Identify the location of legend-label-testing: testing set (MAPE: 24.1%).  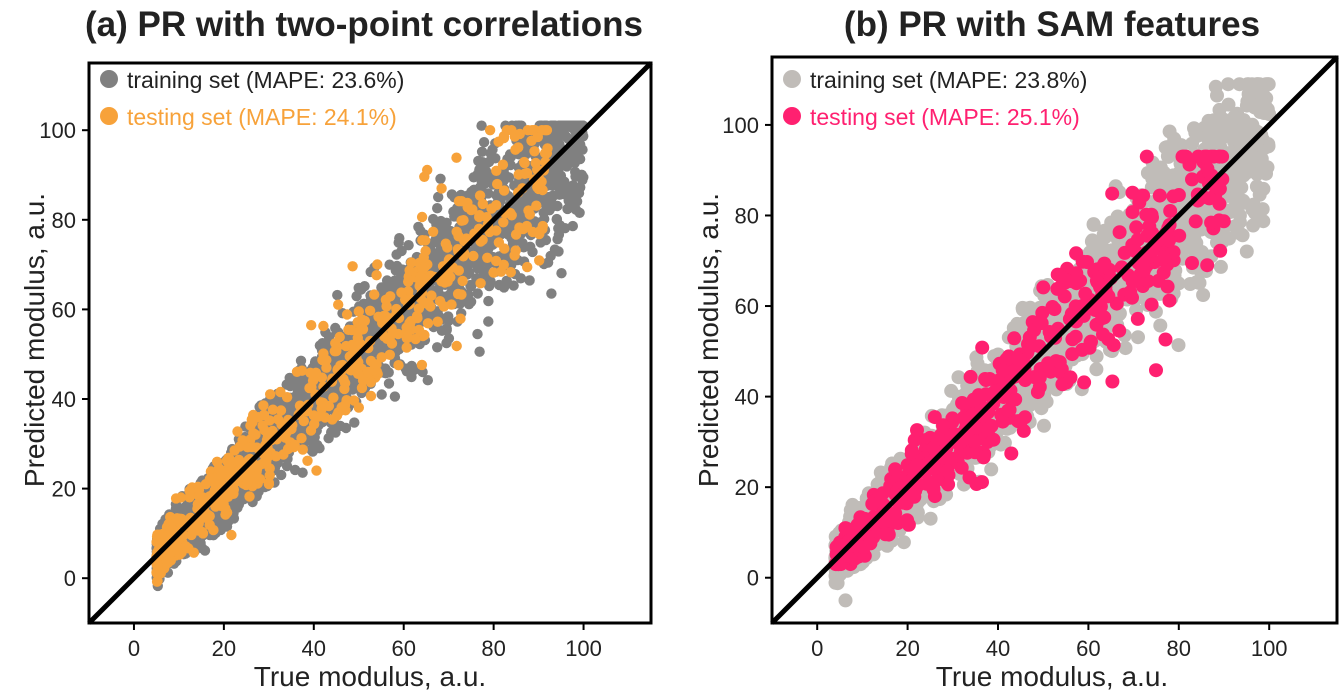
(262, 117).